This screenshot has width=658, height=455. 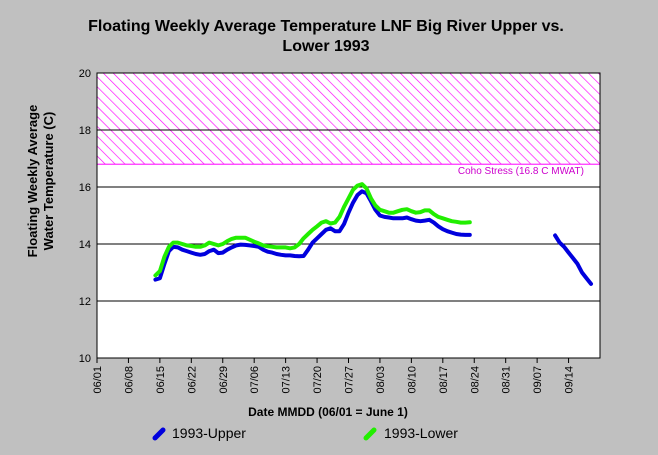 I want to click on legend-label-lower: 1993-Lower, so click(x=421, y=433).